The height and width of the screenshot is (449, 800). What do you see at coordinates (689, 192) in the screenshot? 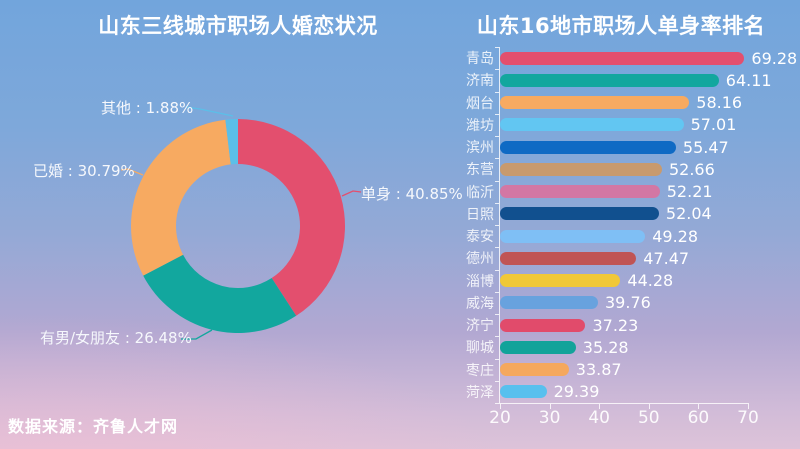
I see `bar-value-label: 52.21` at bounding box center [689, 192].